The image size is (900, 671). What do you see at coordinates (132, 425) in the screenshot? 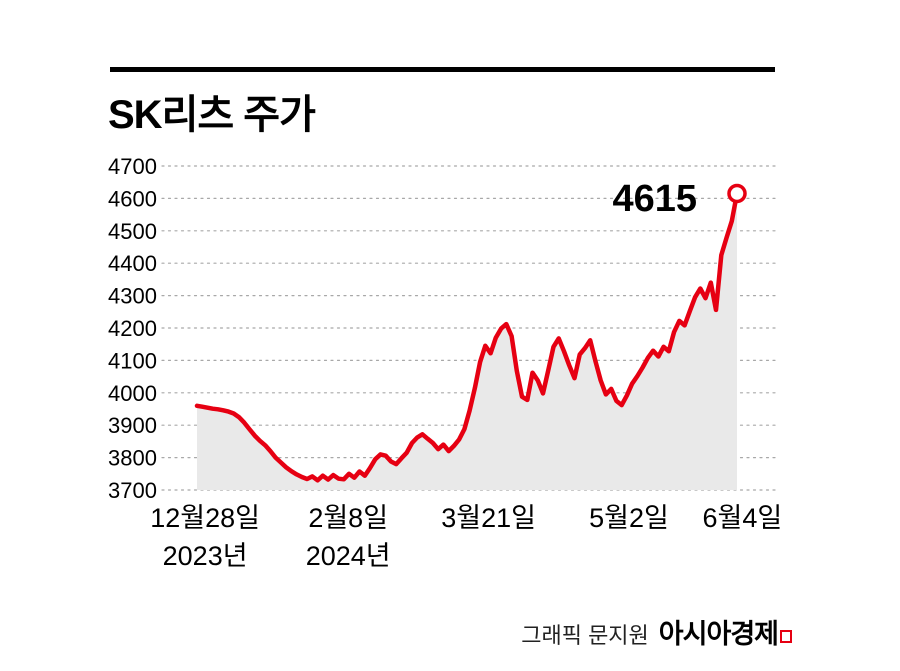
I see `y-tick-label: 3900` at bounding box center [132, 425].